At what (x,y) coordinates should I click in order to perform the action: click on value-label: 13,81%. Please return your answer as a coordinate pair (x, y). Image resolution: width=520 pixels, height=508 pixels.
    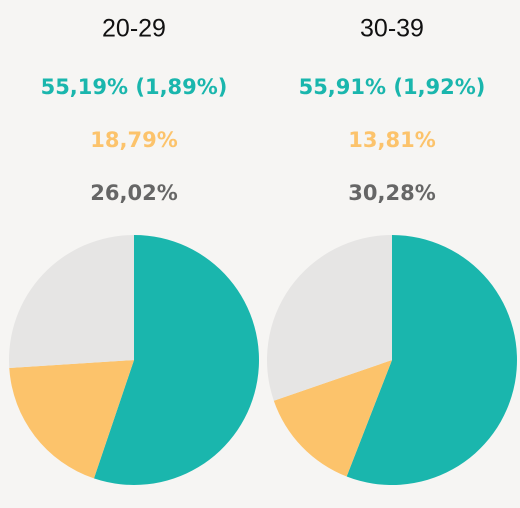
    Looking at the image, I should click on (391, 140).